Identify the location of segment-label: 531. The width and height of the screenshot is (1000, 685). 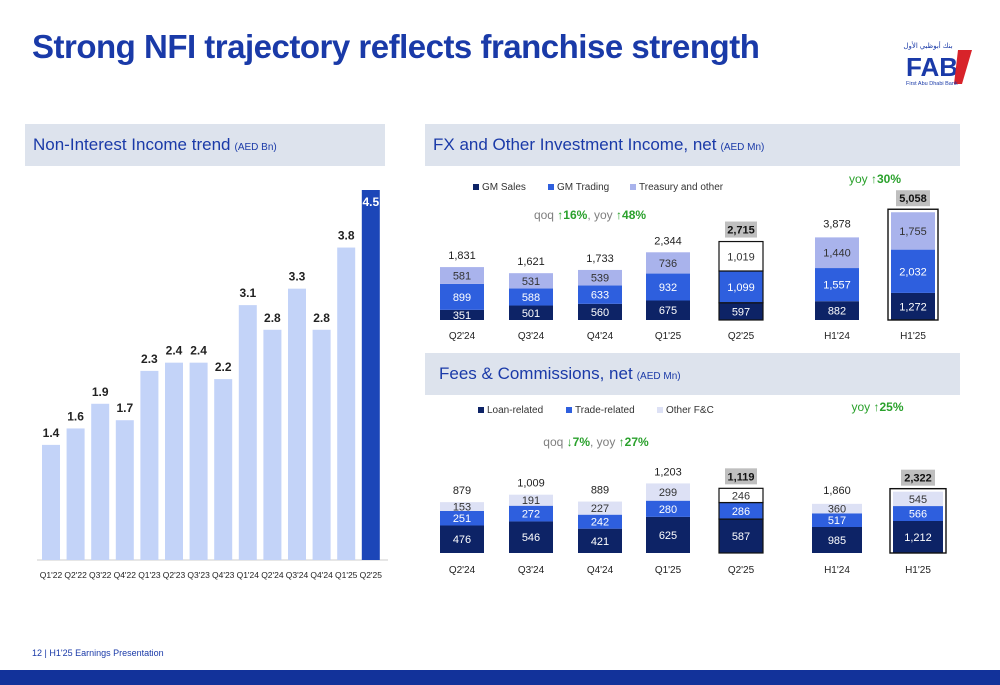
(531, 282).